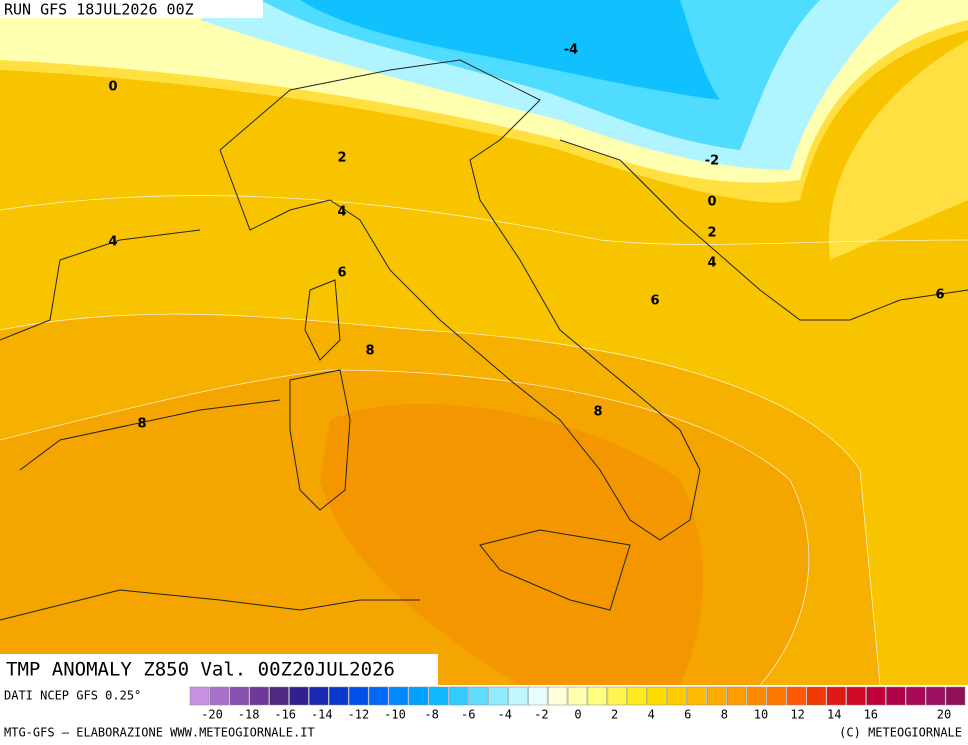  Describe the element at coordinates (797, 715) in the screenshot. I see `colorbar-tick-label: 12` at that location.